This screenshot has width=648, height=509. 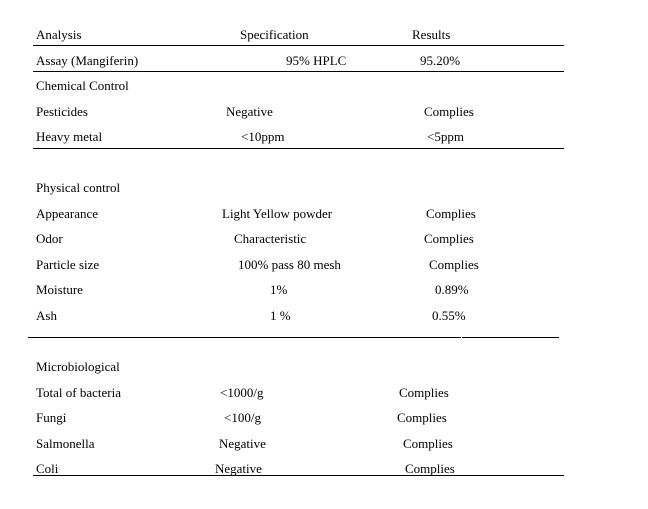 What do you see at coordinates (242, 417) in the screenshot?
I see `row-specification: <100/g` at bounding box center [242, 417].